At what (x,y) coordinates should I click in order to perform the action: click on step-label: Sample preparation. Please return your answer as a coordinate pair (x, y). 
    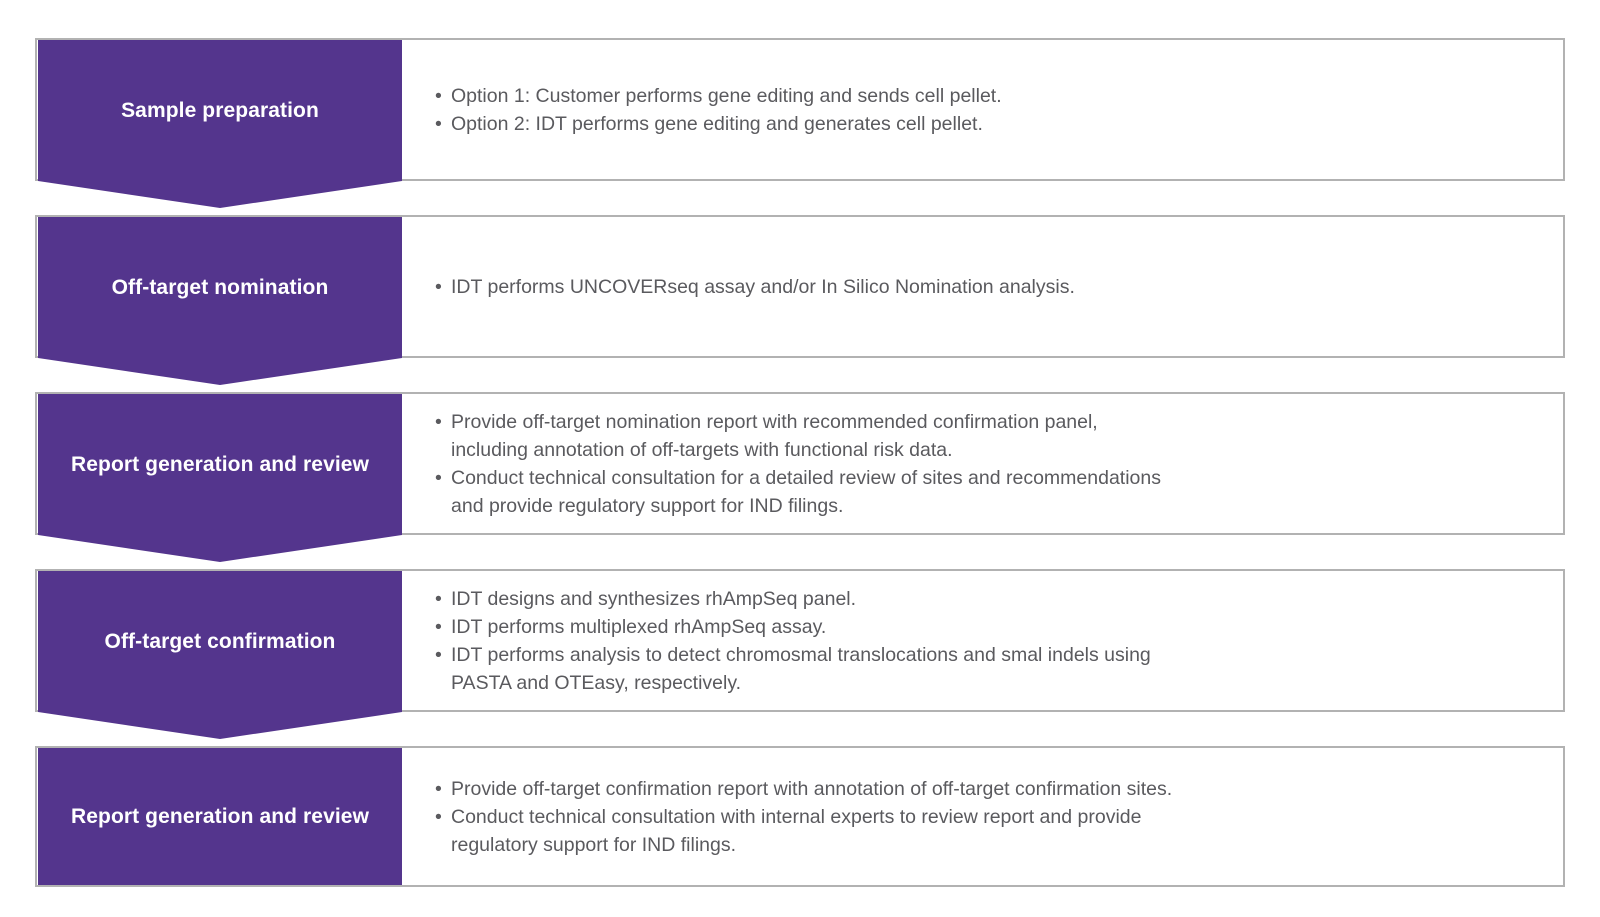
    Looking at the image, I should click on (220, 110).